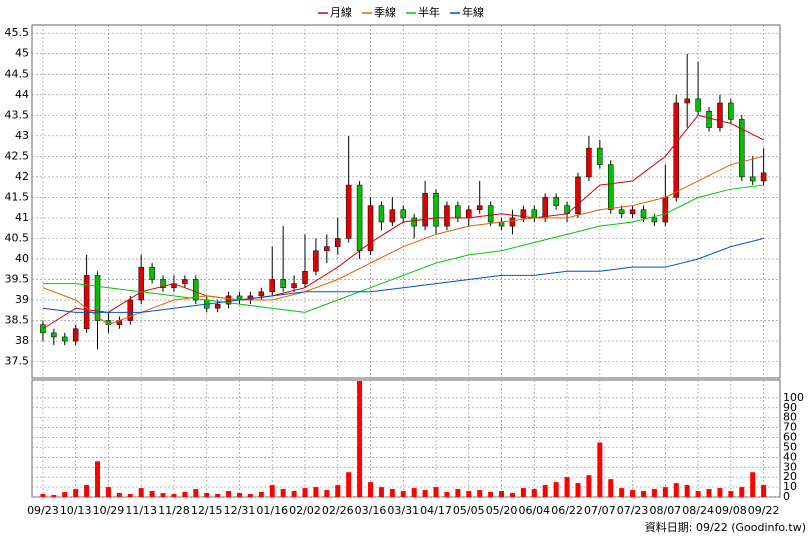 The width and height of the screenshot is (808, 540). What do you see at coordinates (403, 275) in the screenshot?
I see `ma-line` at bounding box center [403, 275].